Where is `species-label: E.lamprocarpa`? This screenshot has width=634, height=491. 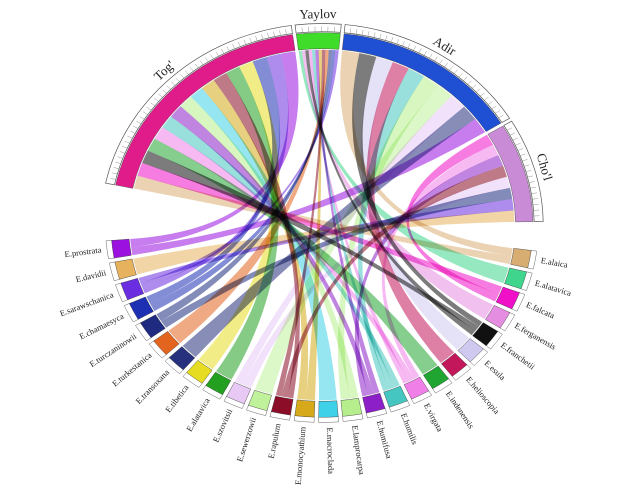 species-label: E.lamprocarpa is located at coordinates (358, 450).